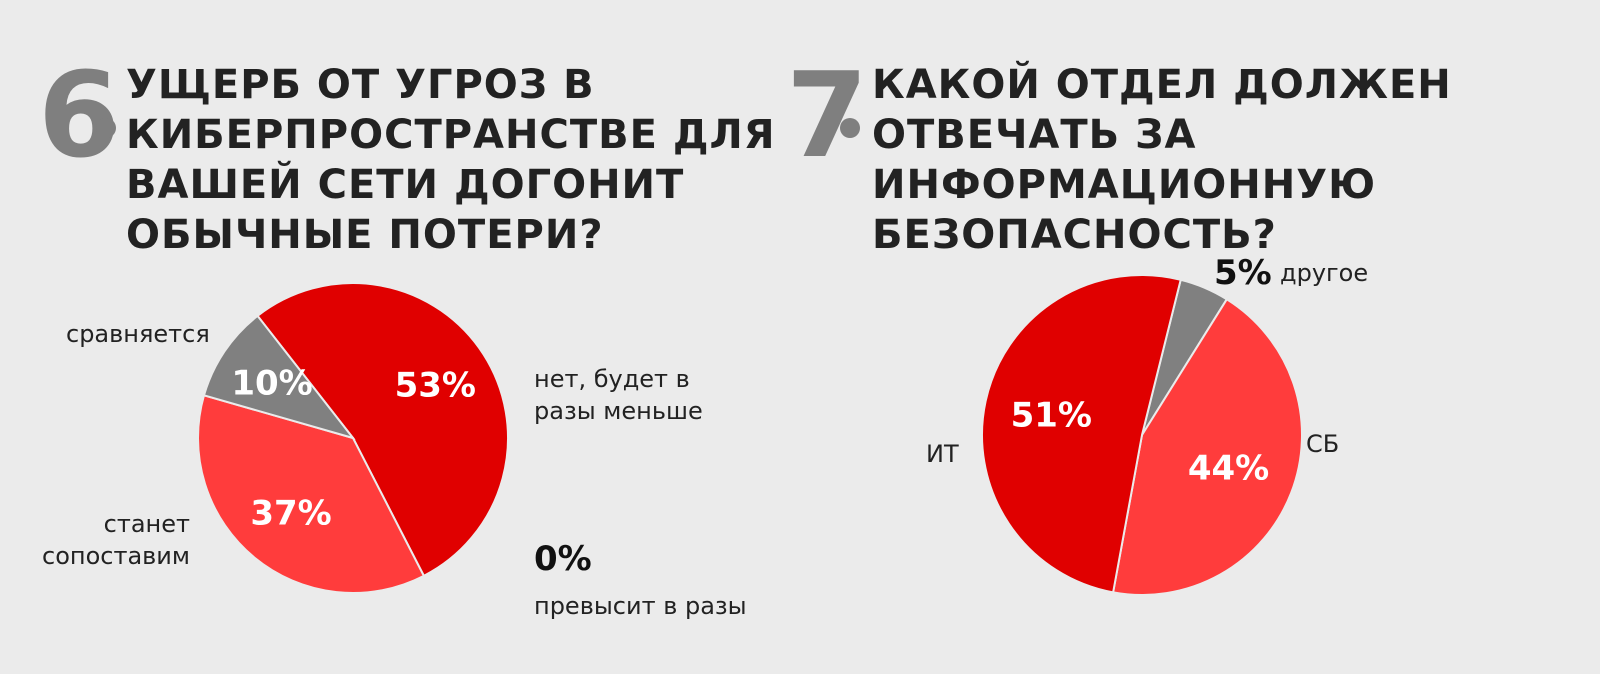  Describe the element at coordinates (405, 185) in the screenshot. I see `title-line: ВАШЕЙ СЕТИ ДОГОНИТ` at that location.